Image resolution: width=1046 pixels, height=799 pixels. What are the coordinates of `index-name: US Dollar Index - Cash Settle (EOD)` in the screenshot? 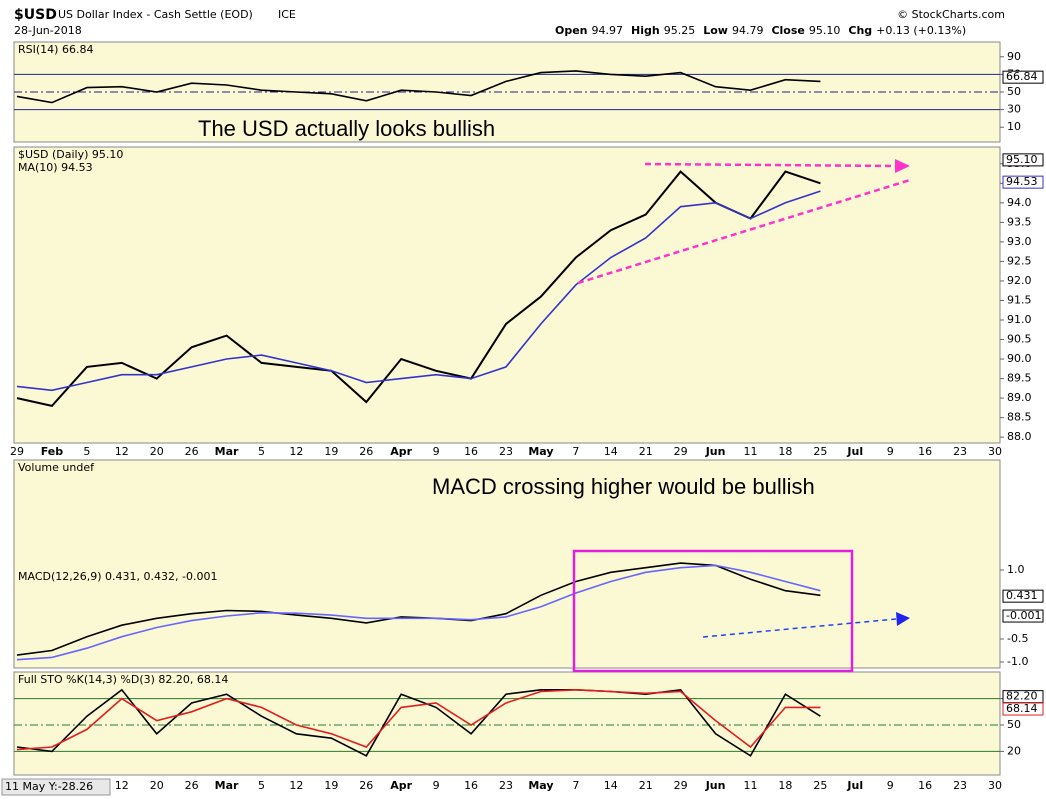 It's located at (155, 14).